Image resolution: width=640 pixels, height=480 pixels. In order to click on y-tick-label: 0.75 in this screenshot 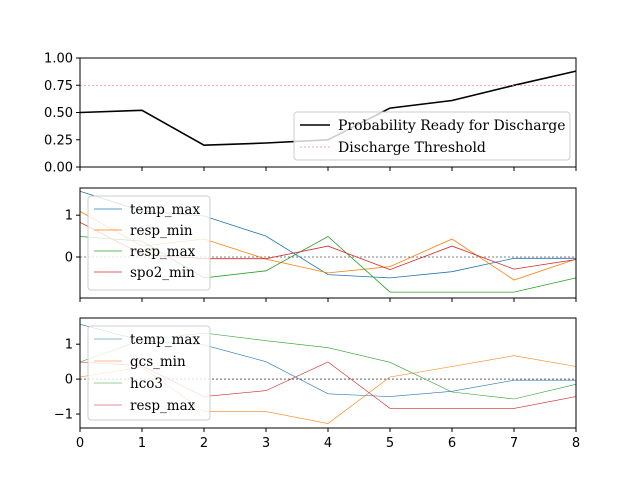, I will do `click(58, 86)`.